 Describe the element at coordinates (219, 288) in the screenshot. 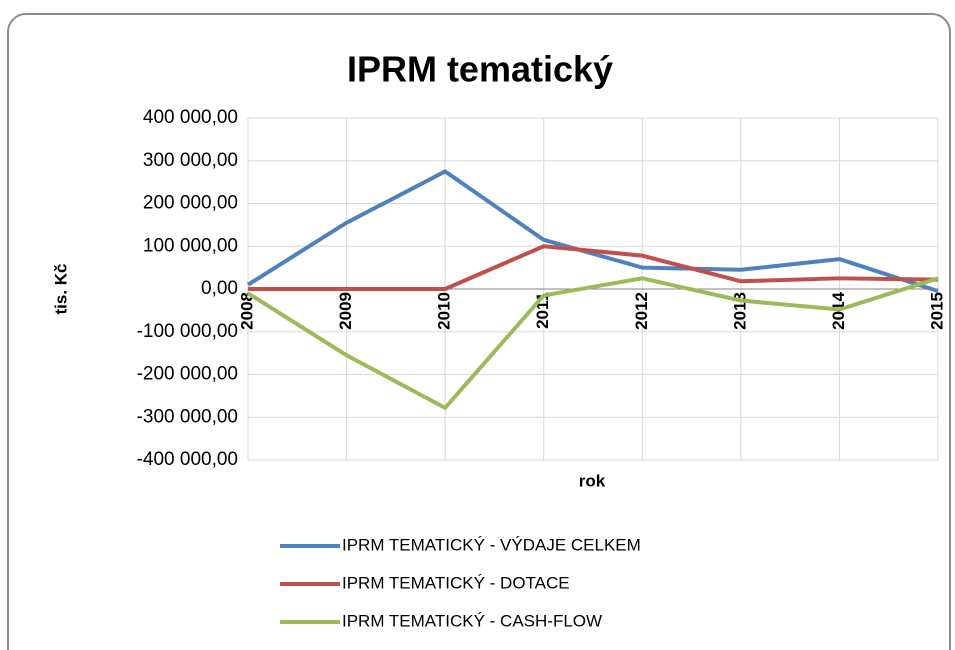

I see `y-tick-label: 0,00` at that location.